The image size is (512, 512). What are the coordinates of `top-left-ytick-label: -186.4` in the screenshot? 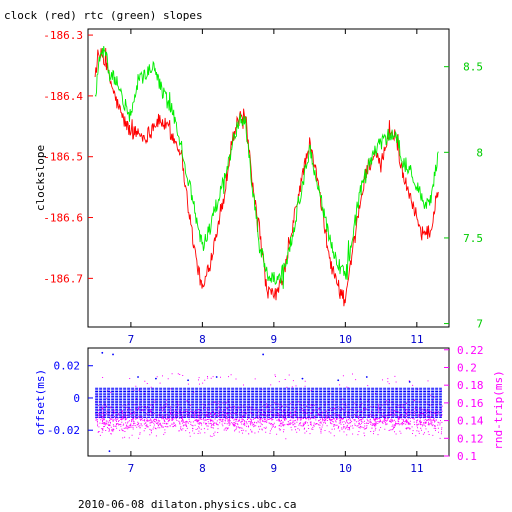 It's located at (63, 96).